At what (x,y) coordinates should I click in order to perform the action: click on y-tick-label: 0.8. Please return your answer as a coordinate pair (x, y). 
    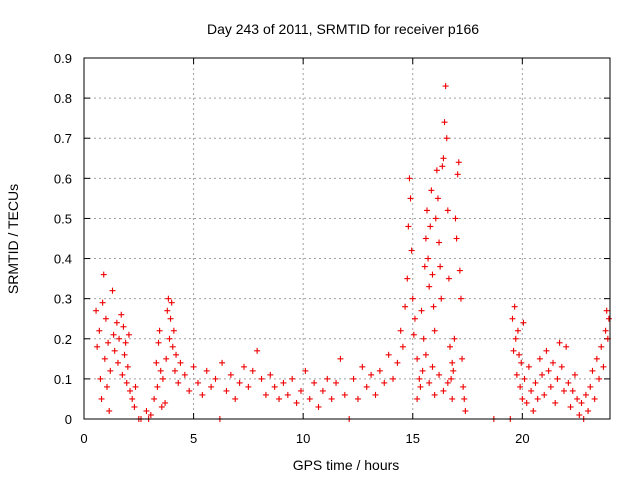
    Looking at the image, I should click on (63, 98).